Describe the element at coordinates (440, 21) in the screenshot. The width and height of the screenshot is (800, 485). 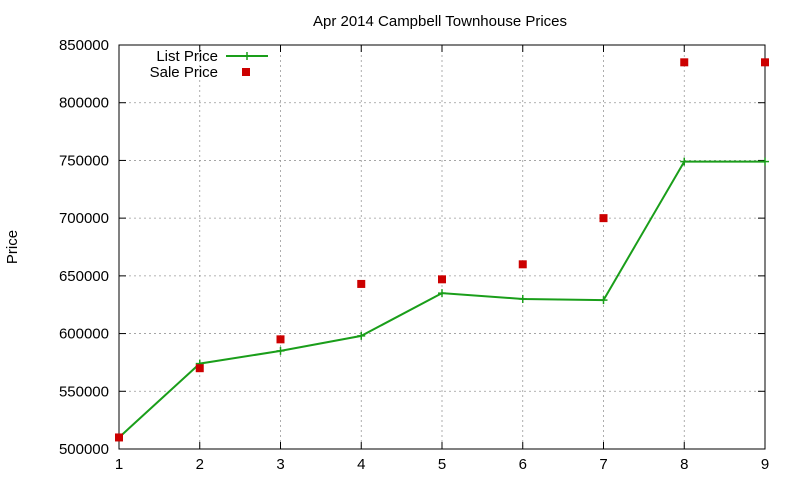
I see `chart-title: Apr 2014 Campbell Townhouse Prices` at that location.